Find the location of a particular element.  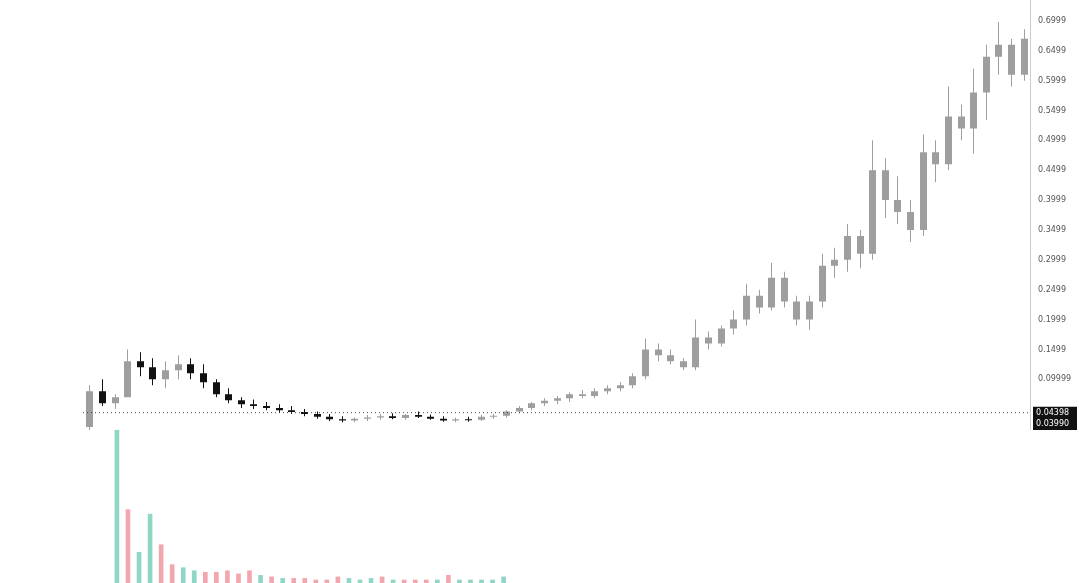

y-tick-label: 0.6499 is located at coordinates (1052, 50).